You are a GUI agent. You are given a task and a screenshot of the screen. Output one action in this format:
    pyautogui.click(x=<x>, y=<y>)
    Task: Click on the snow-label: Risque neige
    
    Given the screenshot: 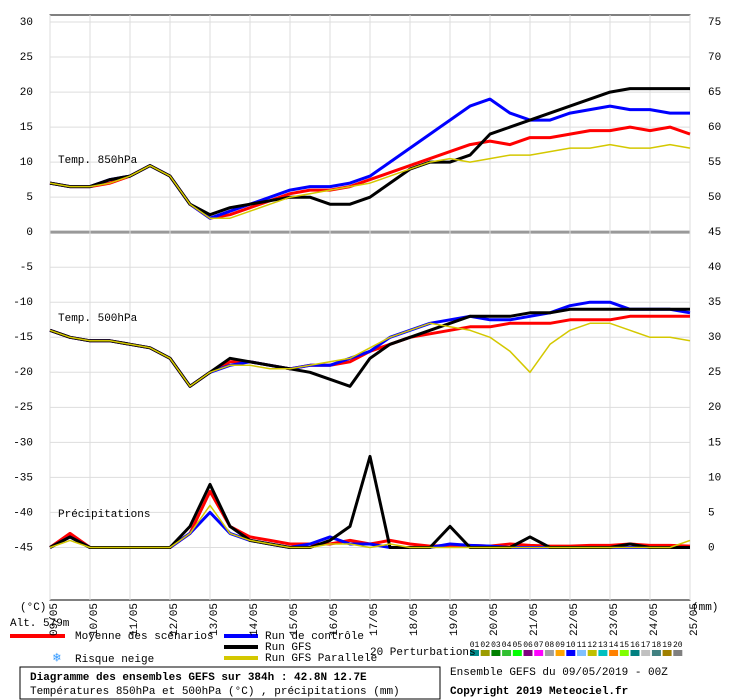 What is the action you would take?
    pyautogui.click(x=114, y=660)
    